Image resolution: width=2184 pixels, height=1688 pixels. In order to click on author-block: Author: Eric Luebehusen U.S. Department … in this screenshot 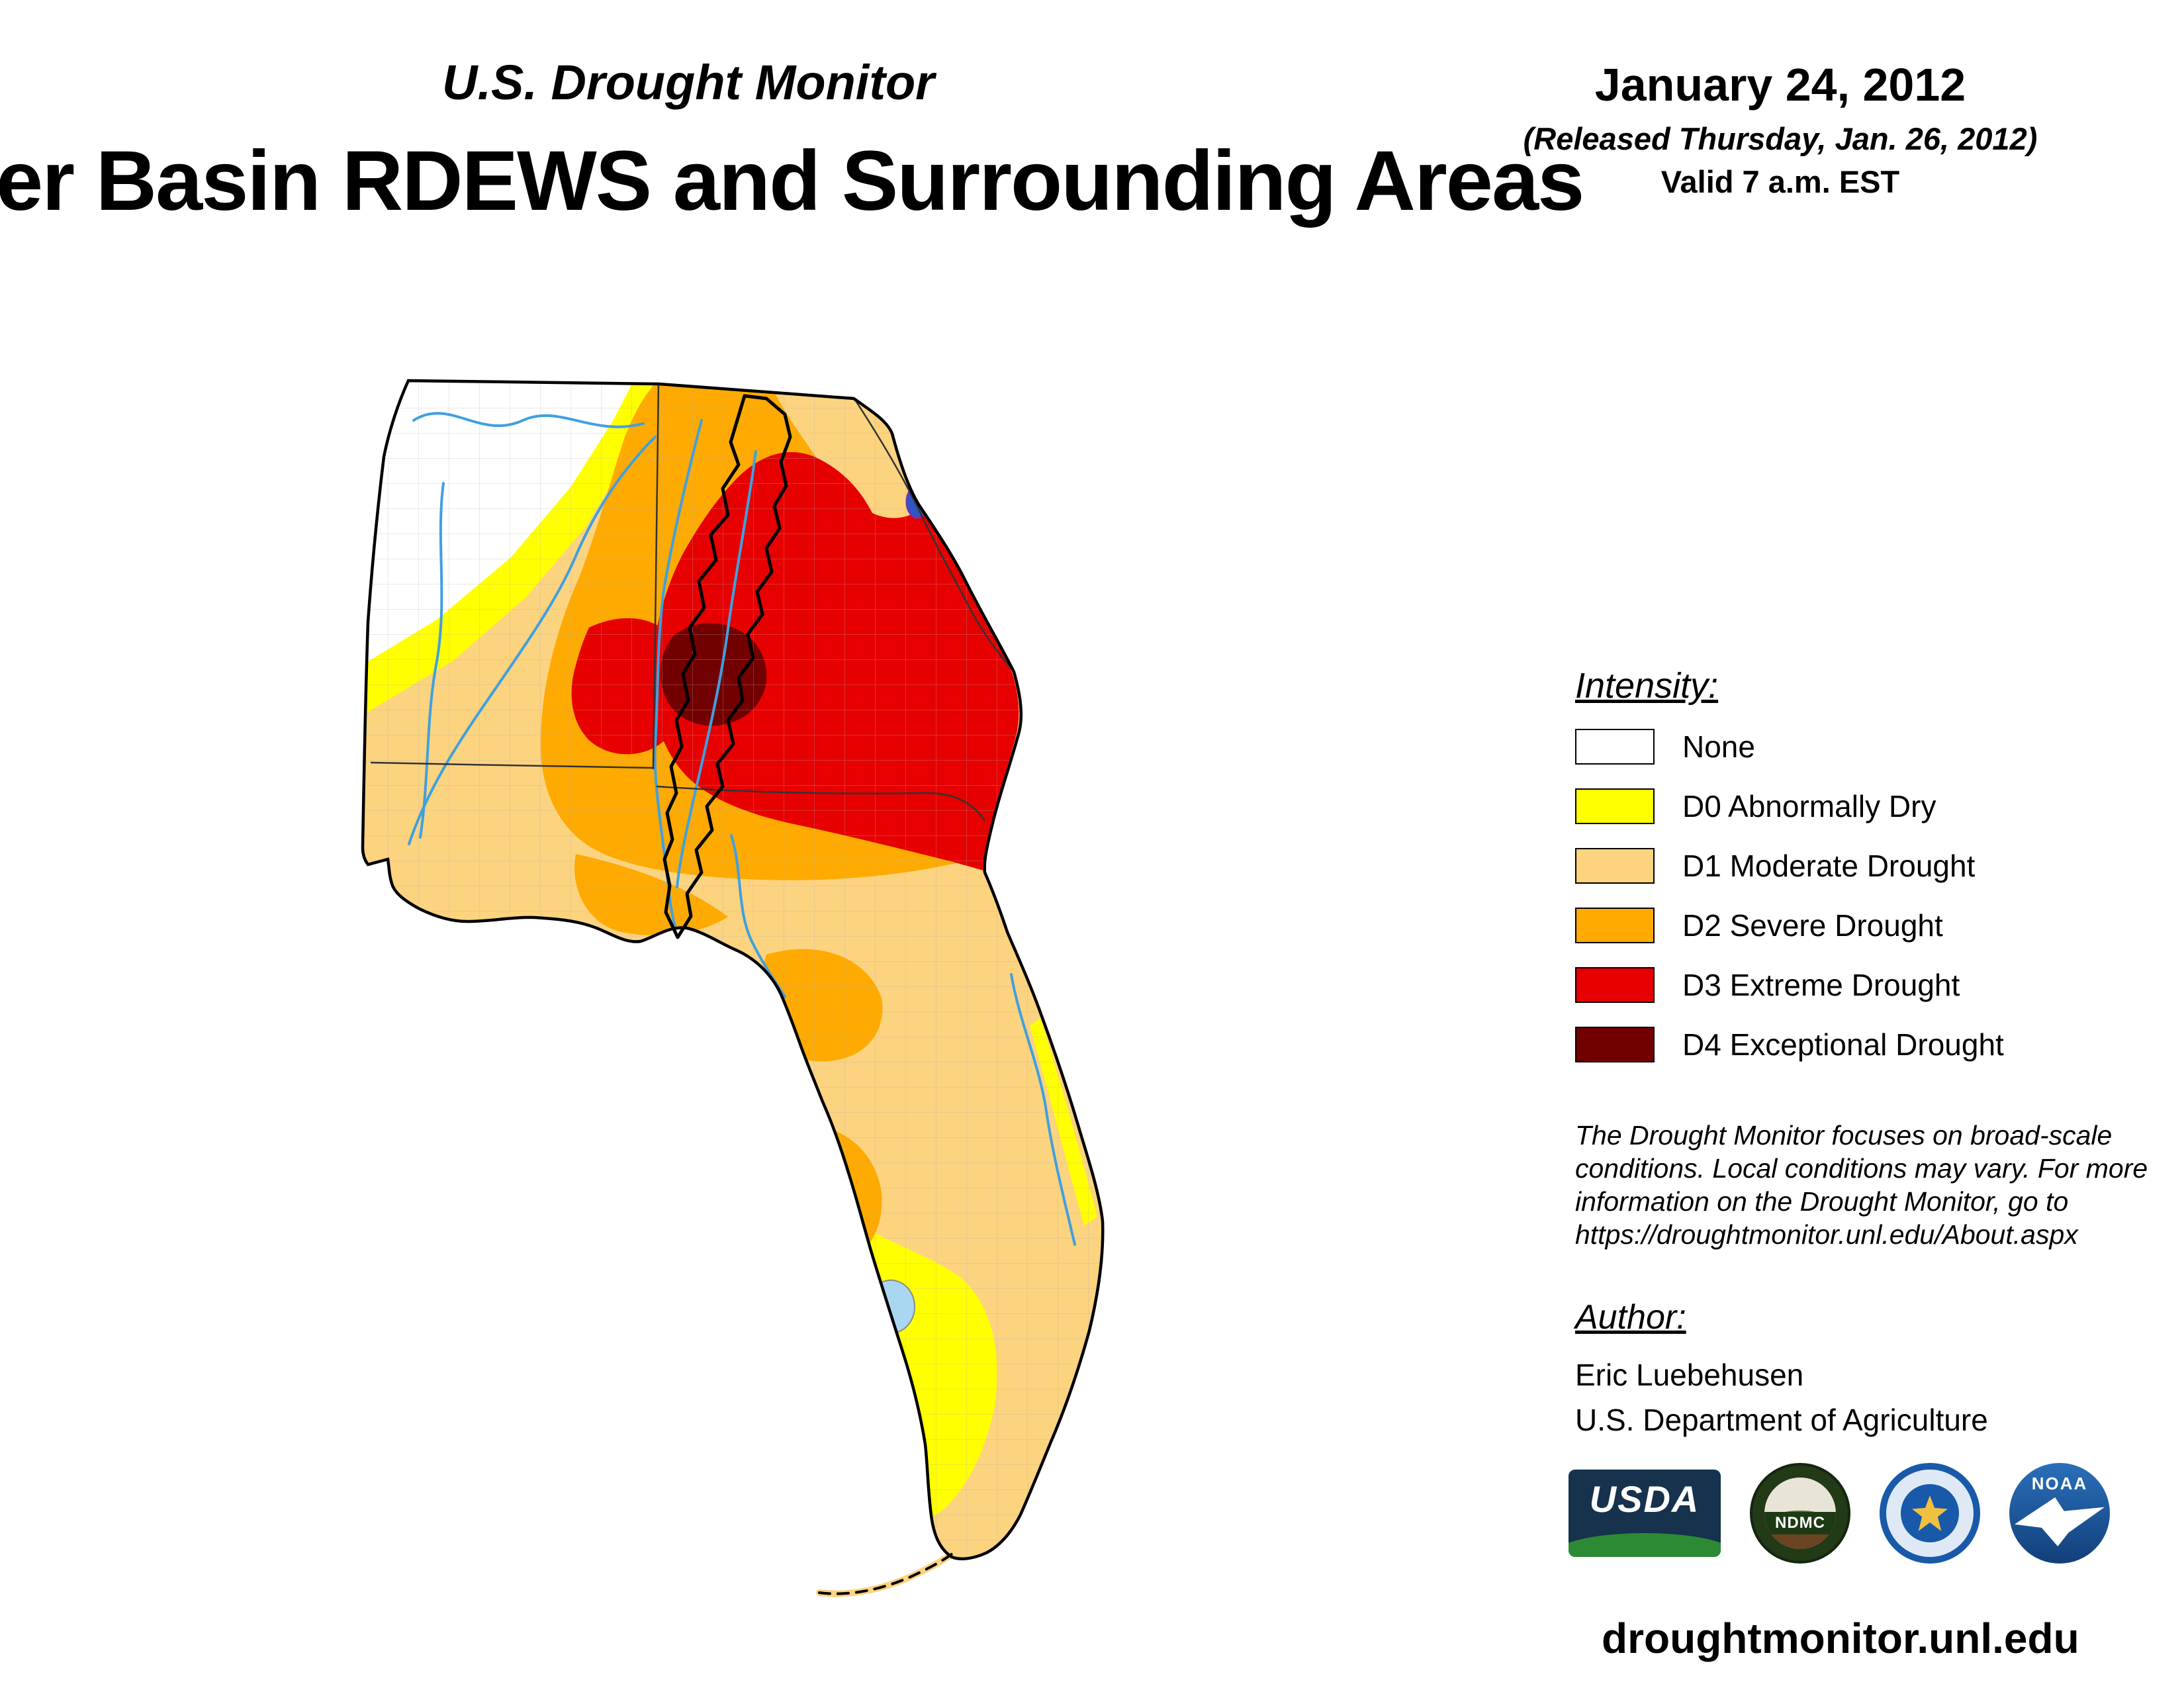, I will do `click(1781, 1372)`.